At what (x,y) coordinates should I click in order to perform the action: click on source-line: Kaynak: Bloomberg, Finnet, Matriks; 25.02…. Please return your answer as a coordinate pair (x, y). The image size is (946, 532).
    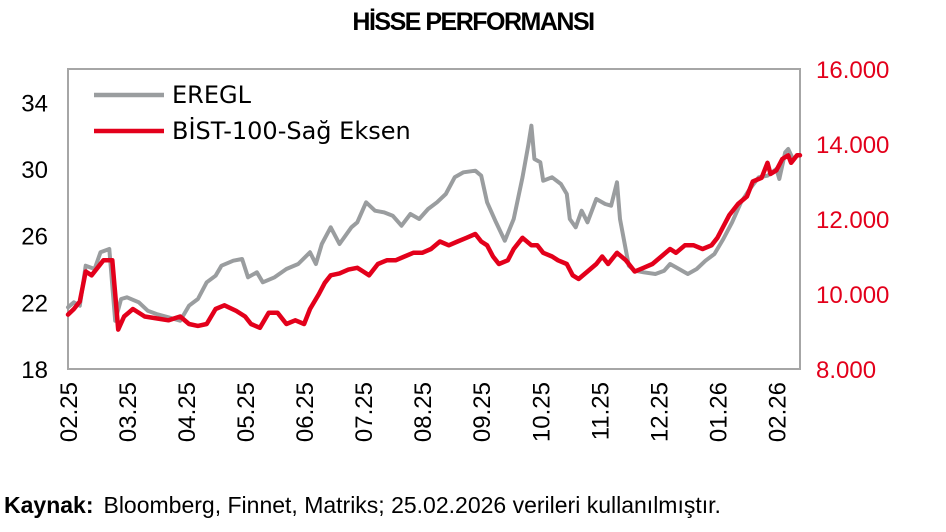
    Looking at the image, I should click on (362, 505).